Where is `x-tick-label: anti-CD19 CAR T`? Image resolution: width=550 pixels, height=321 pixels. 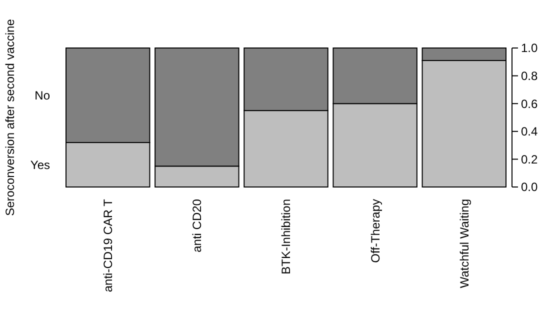
x-tick-label: anti-CD19 CAR T is located at coordinates (108, 245).